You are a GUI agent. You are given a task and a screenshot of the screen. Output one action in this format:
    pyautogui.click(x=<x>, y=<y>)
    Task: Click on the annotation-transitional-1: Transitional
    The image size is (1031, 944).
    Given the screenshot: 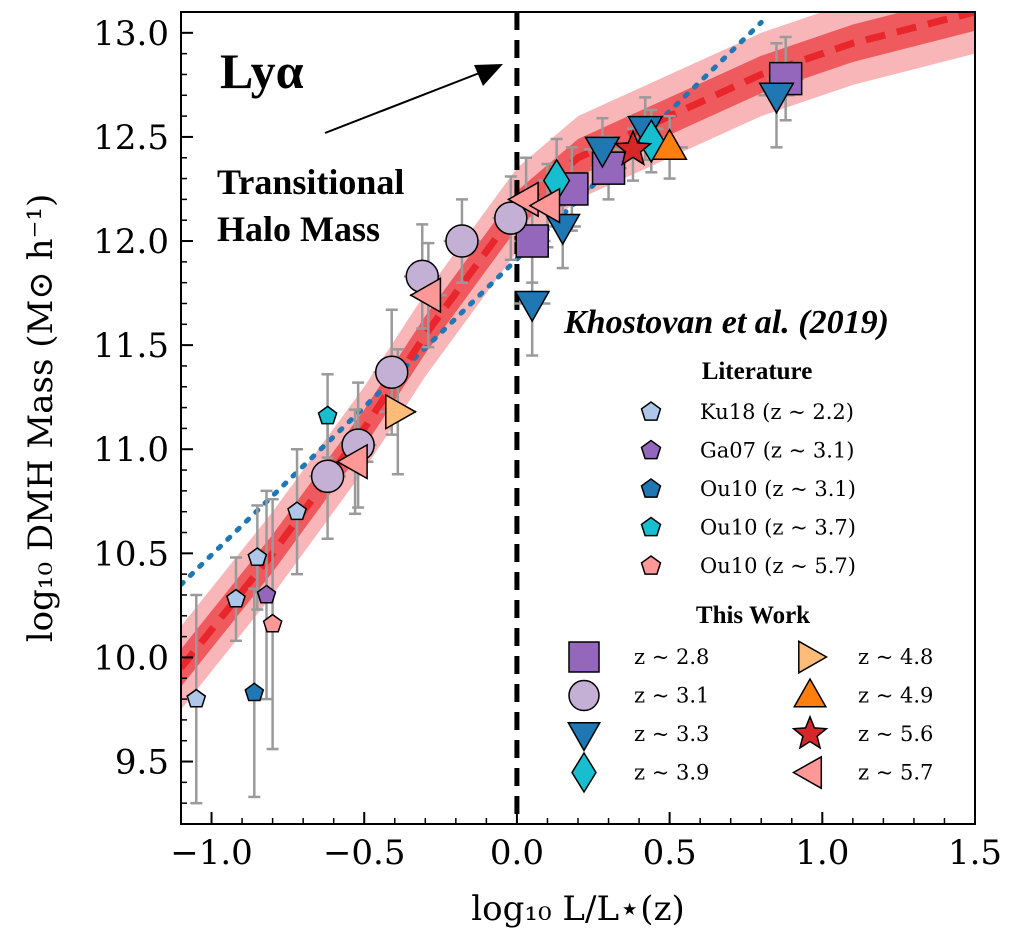 What is the action you would take?
    pyautogui.click(x=310, y=182)
    